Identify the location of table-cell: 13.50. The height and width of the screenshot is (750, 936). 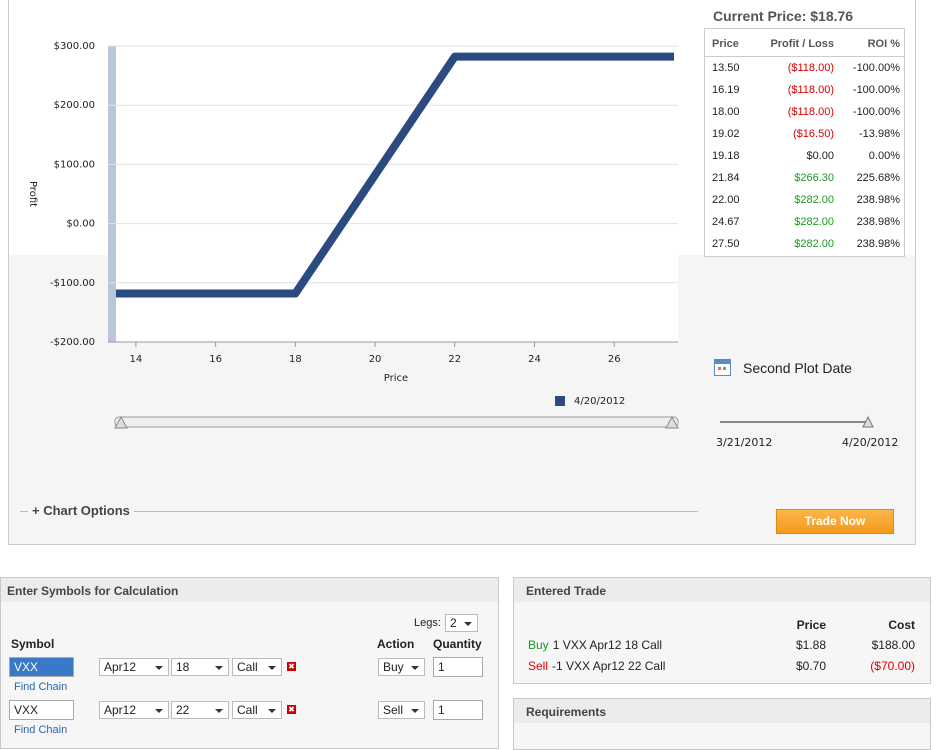
(726, 68).